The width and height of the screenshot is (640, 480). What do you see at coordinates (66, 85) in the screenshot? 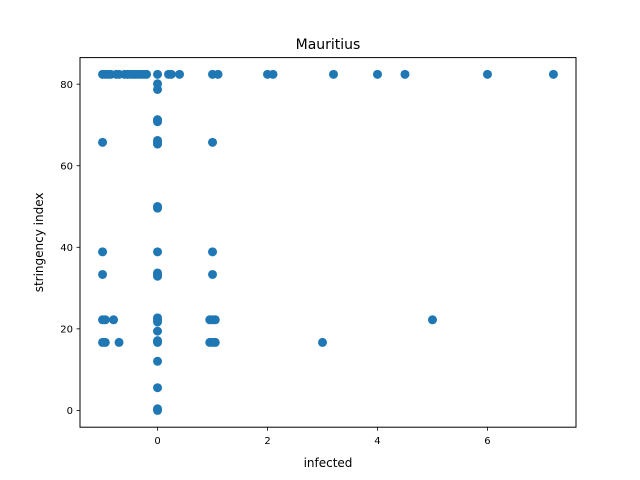
I see `y-tick-label: 80` at bounding box center [66, 85].